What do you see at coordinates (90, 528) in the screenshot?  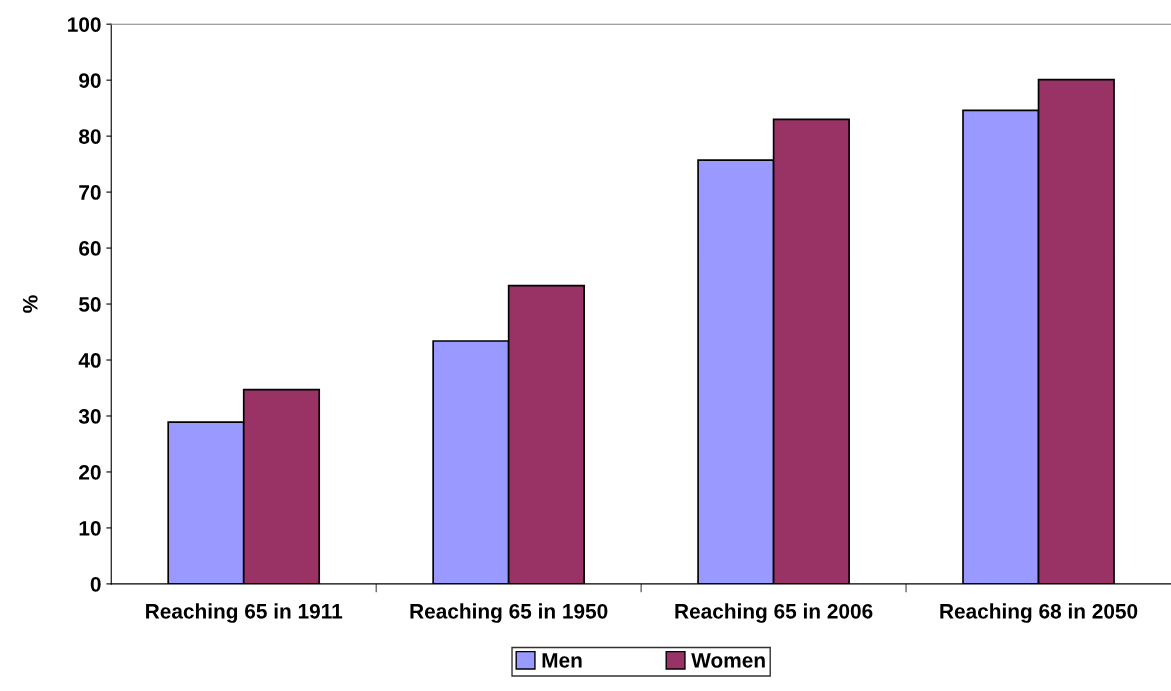 I see `y-tick-label: 10` at bounding box center [90, 528].